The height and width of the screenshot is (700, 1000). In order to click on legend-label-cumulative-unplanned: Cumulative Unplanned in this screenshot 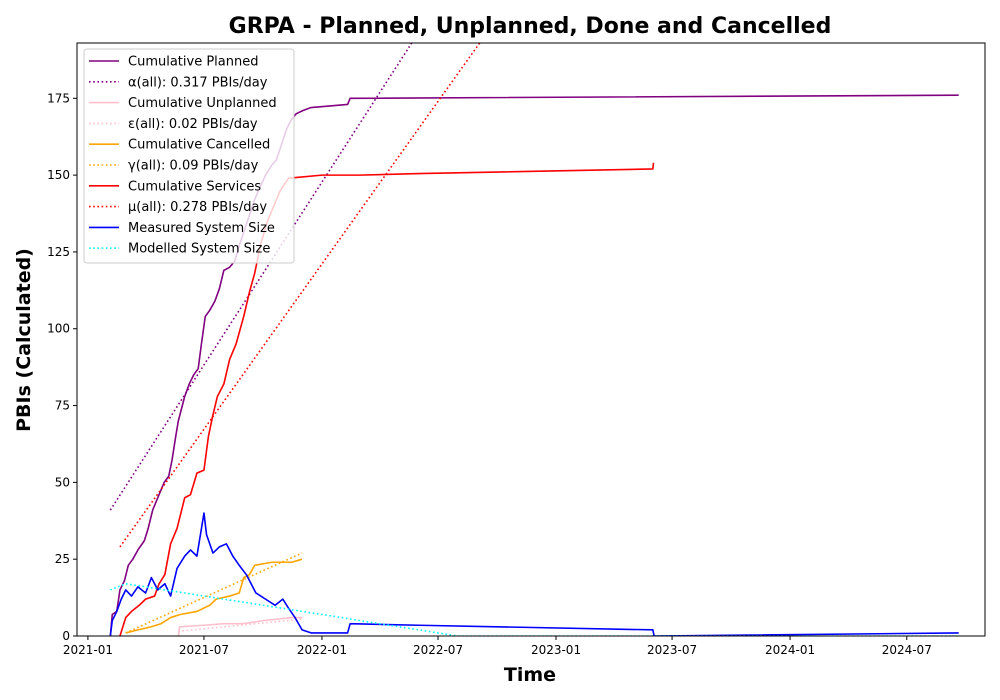, I will do `click(202, 103)`.